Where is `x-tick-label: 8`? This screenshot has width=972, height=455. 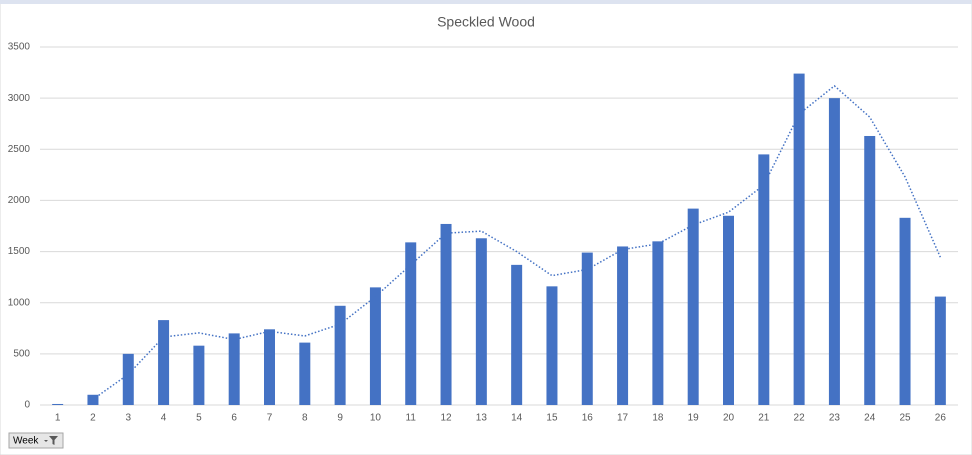 x-tick-label: 8 is located at coordinates (305, 418).